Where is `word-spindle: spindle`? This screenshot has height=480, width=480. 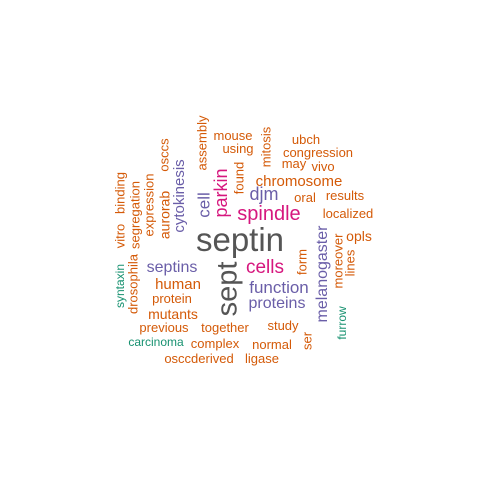
word-spindle: spindle is located at coordinates (268, 214).